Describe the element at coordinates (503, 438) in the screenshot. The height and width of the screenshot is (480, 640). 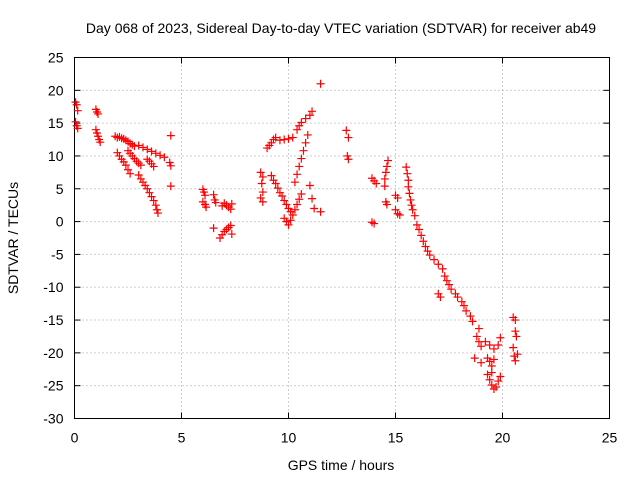
I see `x-tick-label: 20` at that location.